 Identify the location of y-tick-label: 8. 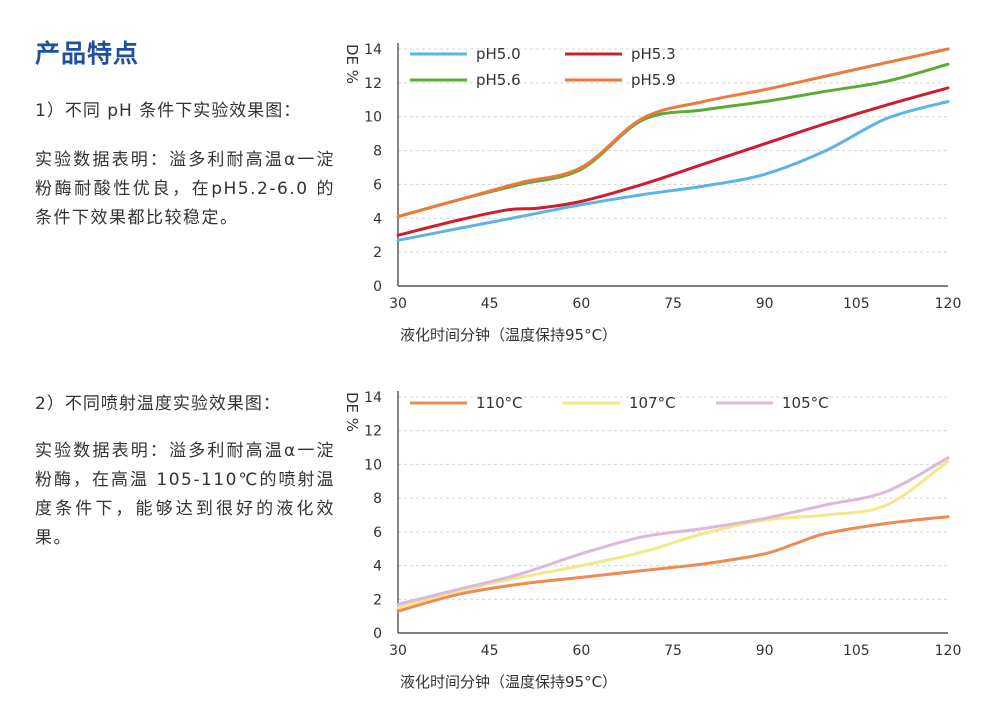
(377, 152).